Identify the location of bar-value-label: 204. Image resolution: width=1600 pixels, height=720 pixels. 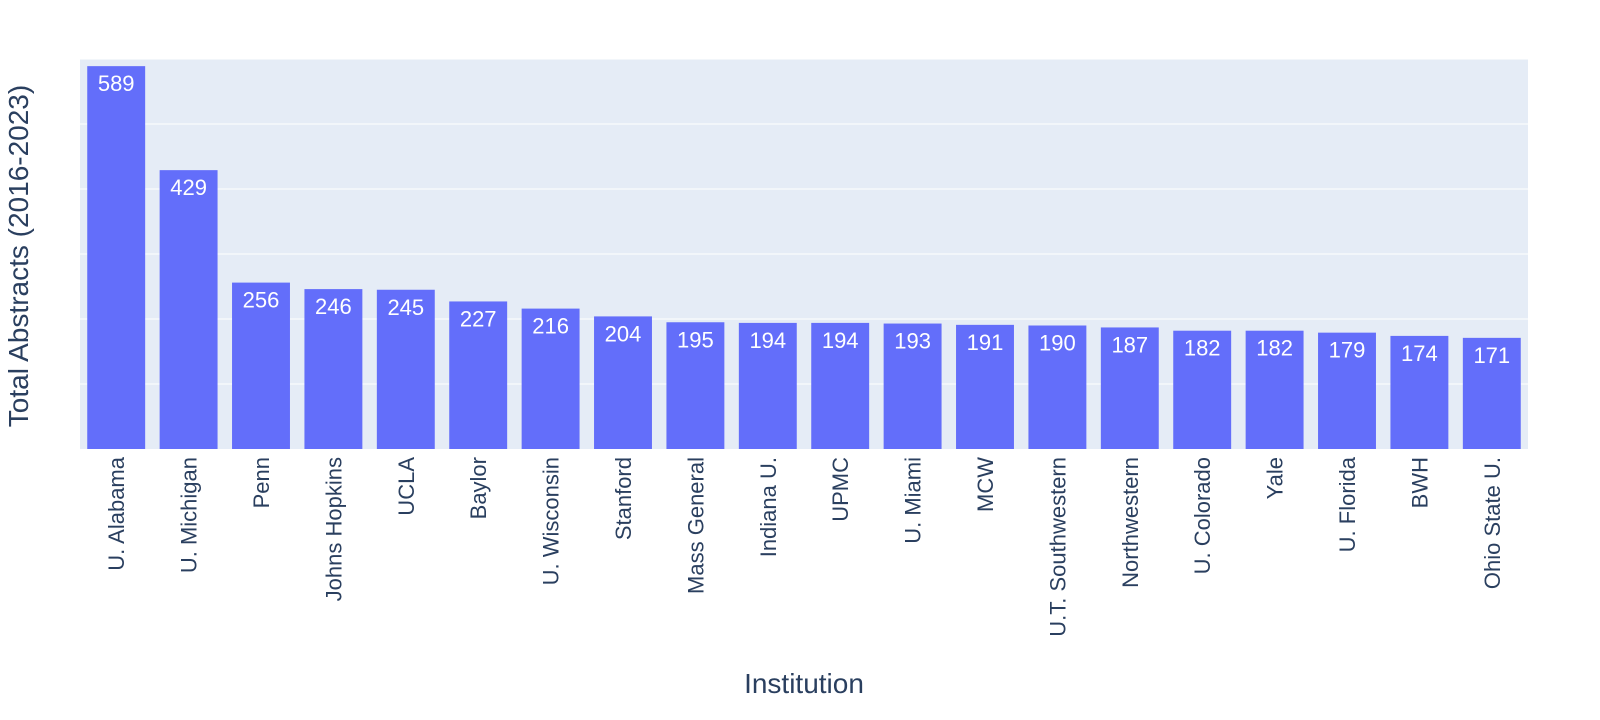
(623, 333).